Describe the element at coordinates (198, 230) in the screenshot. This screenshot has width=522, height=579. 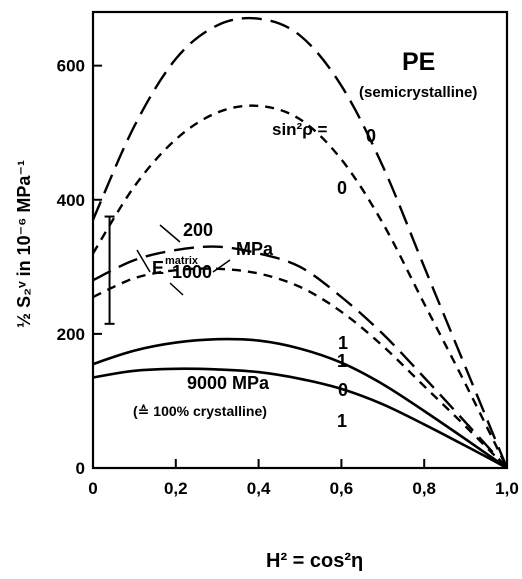
I see `ematrix-200-label: 200` at that location.